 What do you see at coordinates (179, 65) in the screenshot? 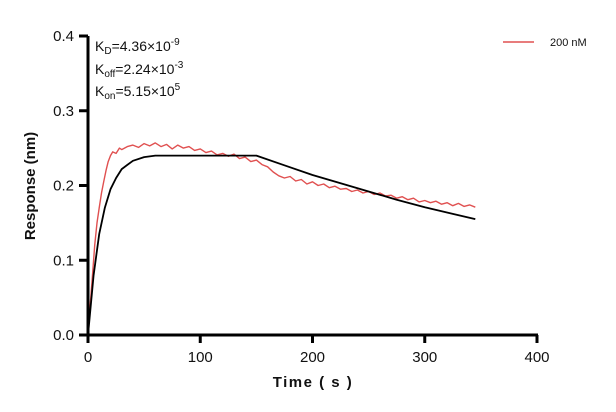
I see `annotation-exp: -3` at bounding box center [179, 65].